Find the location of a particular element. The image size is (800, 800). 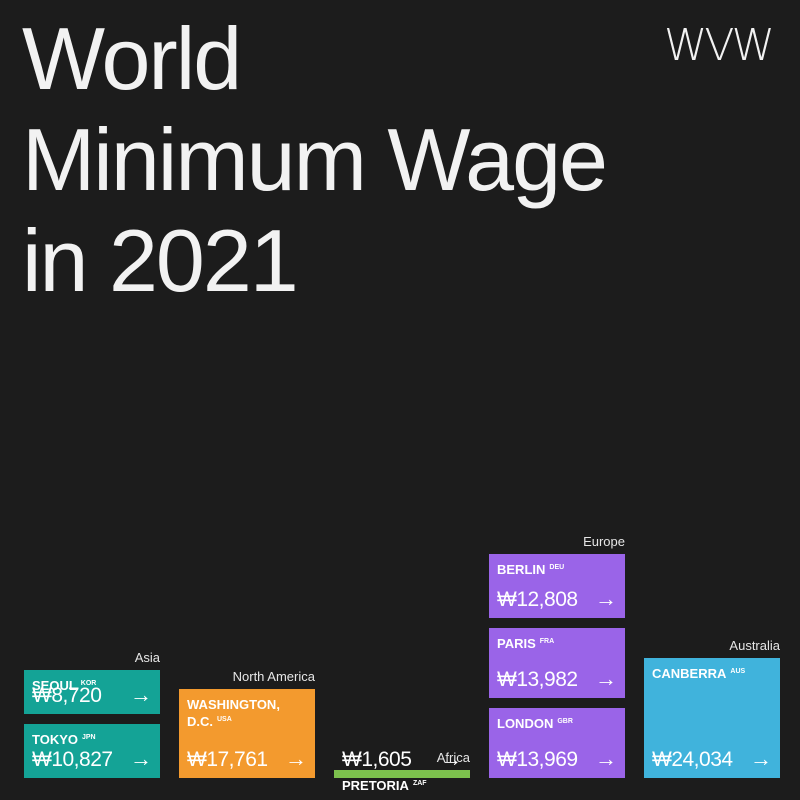

city-name: LONDON is located at coordinates (525, 723).